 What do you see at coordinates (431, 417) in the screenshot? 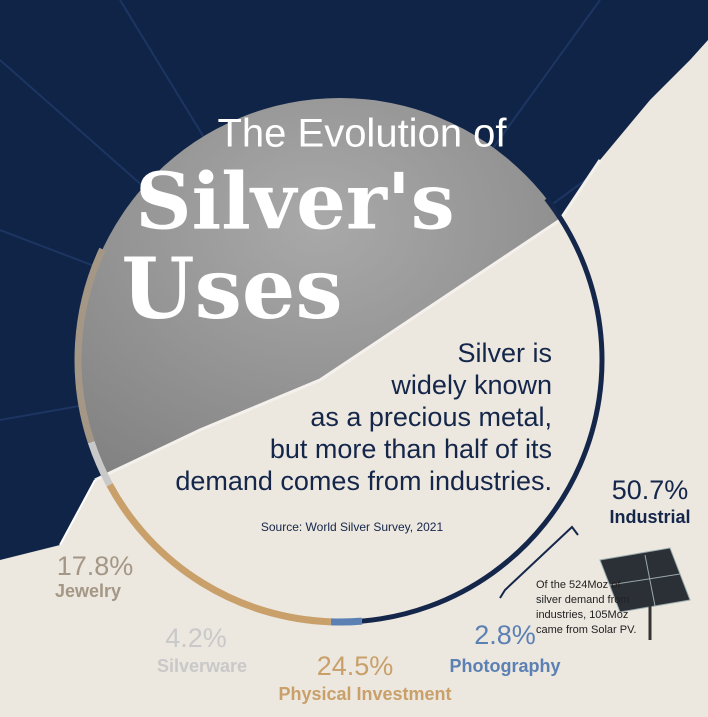
I see `description: as a precious metal,` at bounding box center [431, 417].